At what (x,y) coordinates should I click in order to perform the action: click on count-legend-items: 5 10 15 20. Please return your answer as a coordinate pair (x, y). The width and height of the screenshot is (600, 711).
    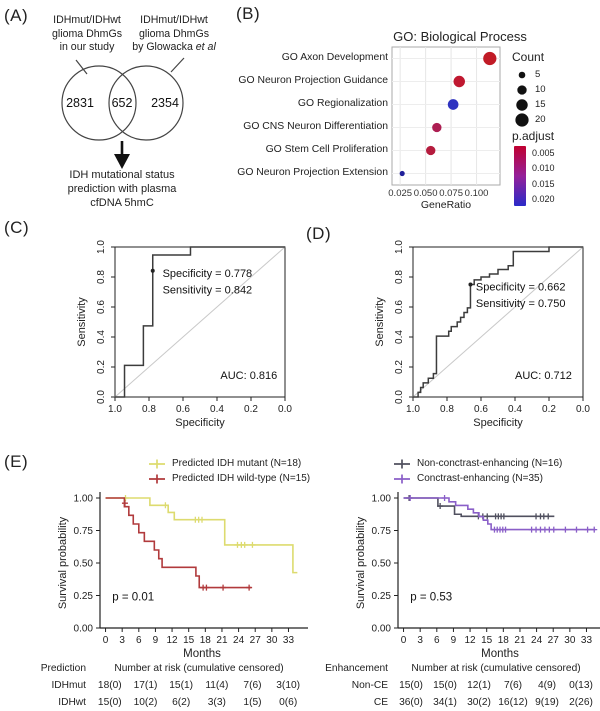
    Looking at the image, I should click on (530, 97).